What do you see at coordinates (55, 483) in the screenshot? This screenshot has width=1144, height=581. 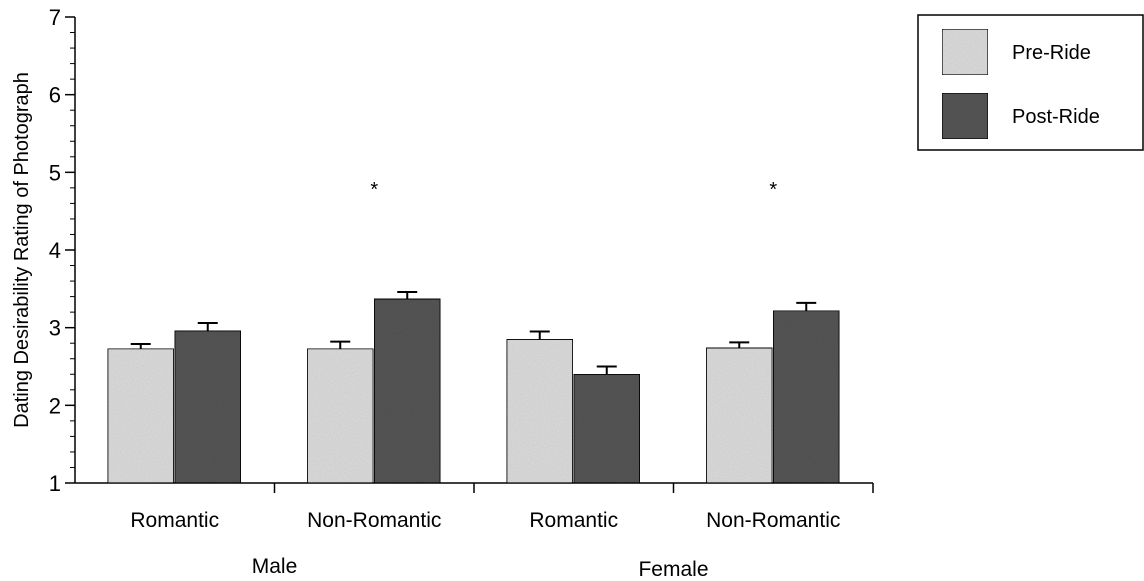 I see `y-tick-label: 1` at bounding box center [55, 483].